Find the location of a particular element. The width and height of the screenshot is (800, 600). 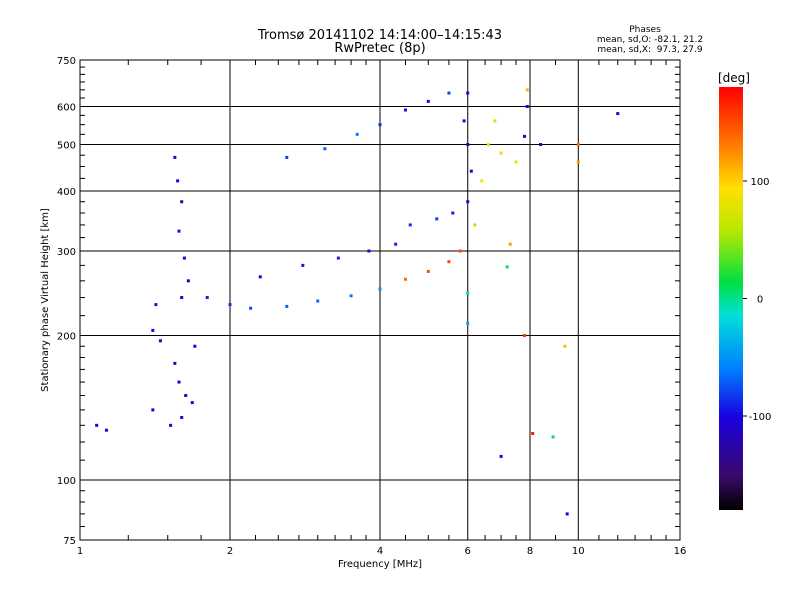

x-tick-labels: 1 2 4 6 8 10 16 is located at coordinates (382, 551).